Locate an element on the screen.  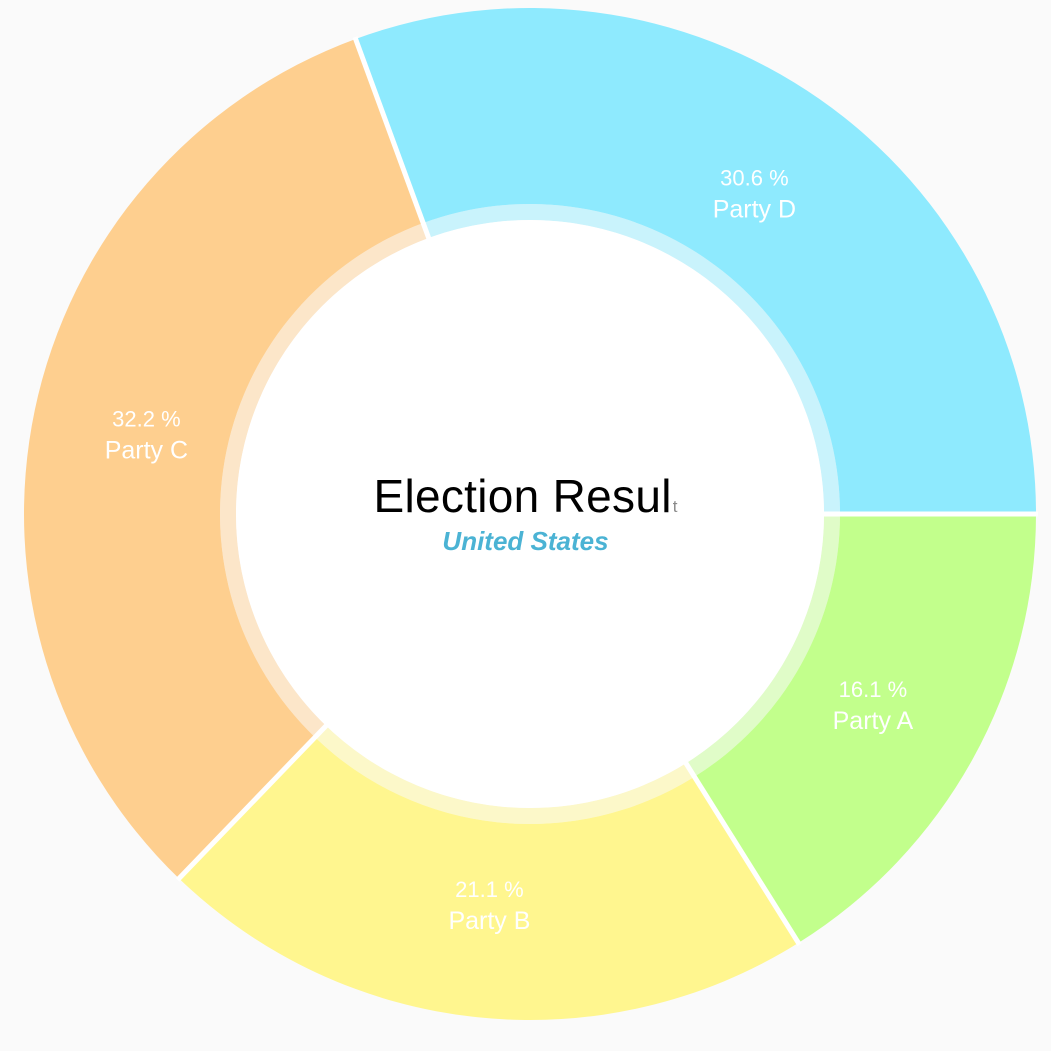
slice-party-a is located at coordinates (865, 728).